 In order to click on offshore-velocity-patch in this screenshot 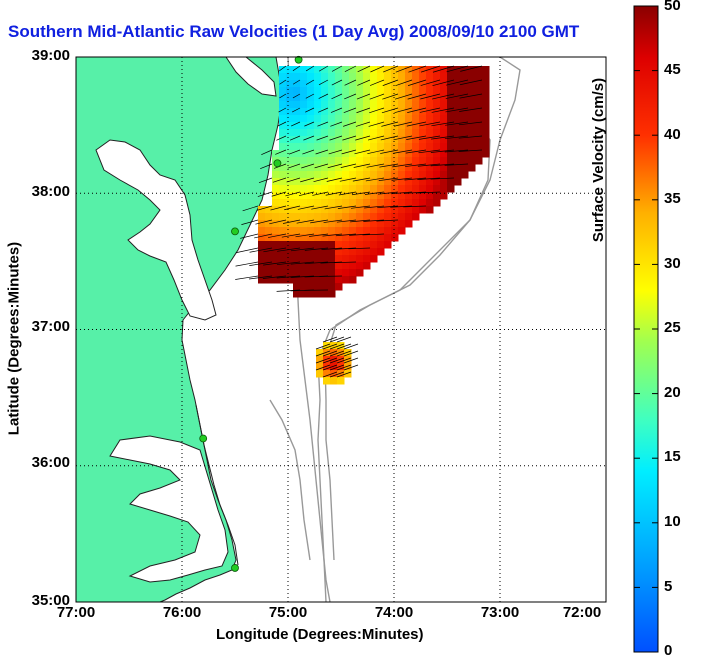, I will do `click(337, 360)`.